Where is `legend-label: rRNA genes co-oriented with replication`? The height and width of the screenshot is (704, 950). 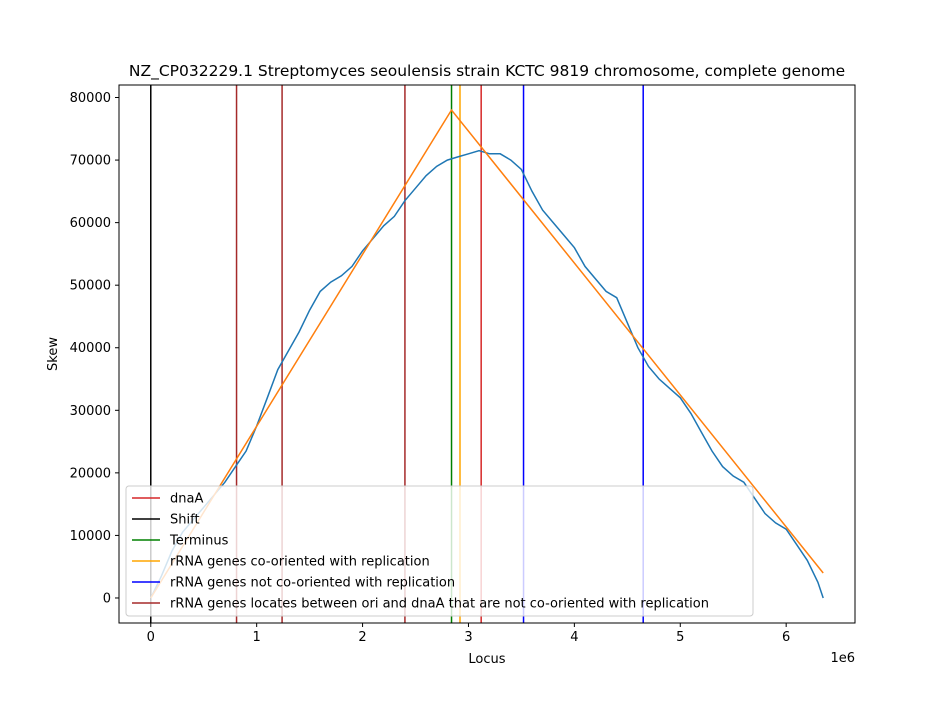
legend-label: rRNA genes co-oriented with replication is located at coordinates (300, 562).